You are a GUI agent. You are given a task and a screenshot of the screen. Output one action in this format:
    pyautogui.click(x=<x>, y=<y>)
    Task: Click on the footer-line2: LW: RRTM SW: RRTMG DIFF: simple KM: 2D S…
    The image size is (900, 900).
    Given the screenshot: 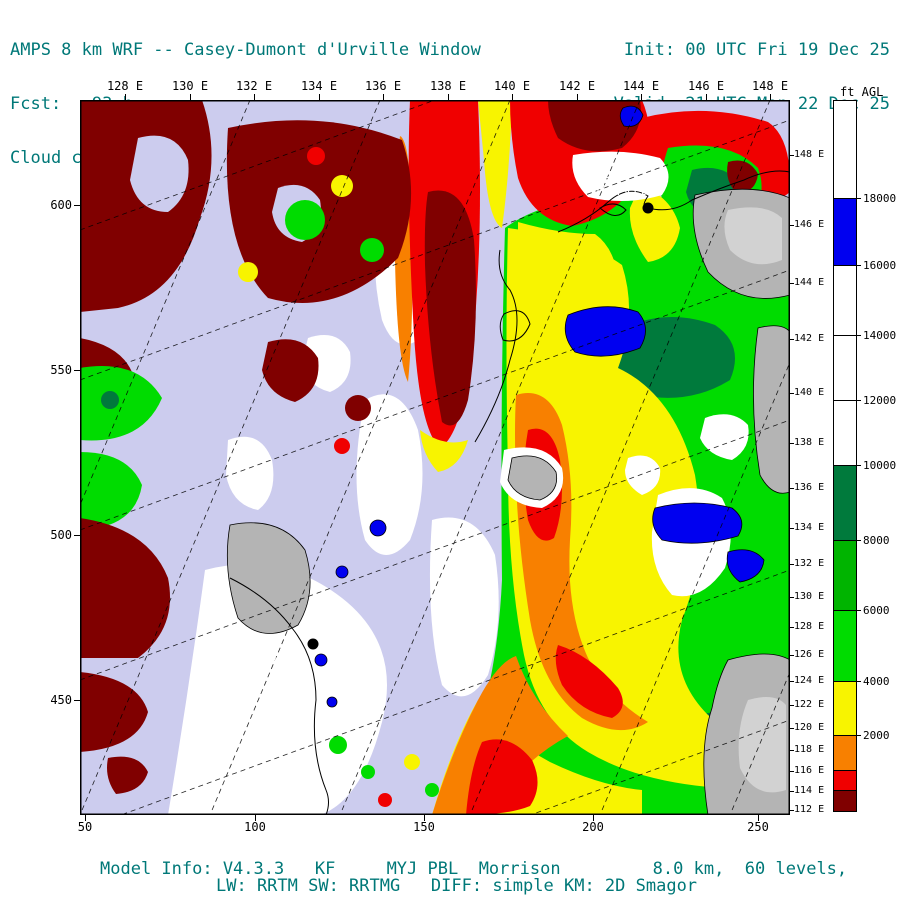 What is the action you would take?
    pyautogui.click(x=457, y=886)
    